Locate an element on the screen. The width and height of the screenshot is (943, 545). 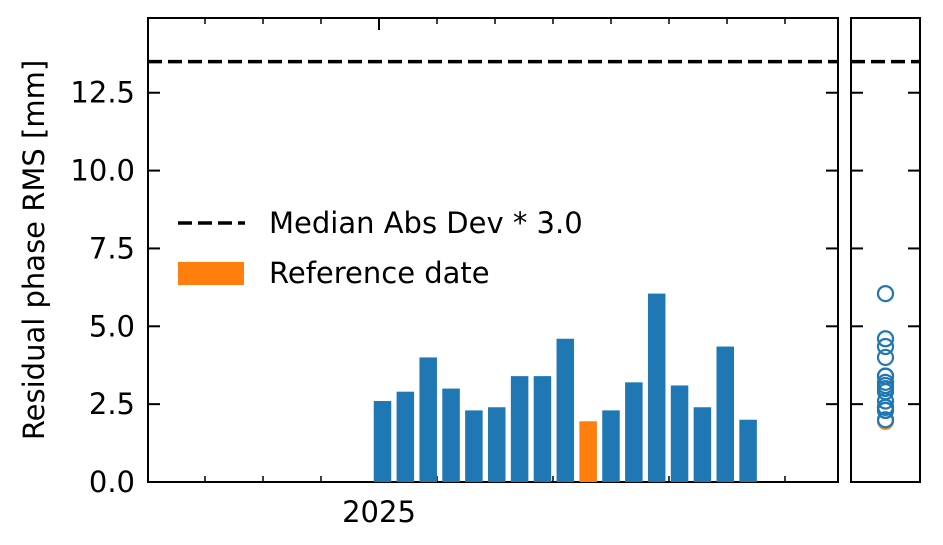
legend-threshold-label: Median Abs Dev * 3.0 is located at coordinates (426, 223).